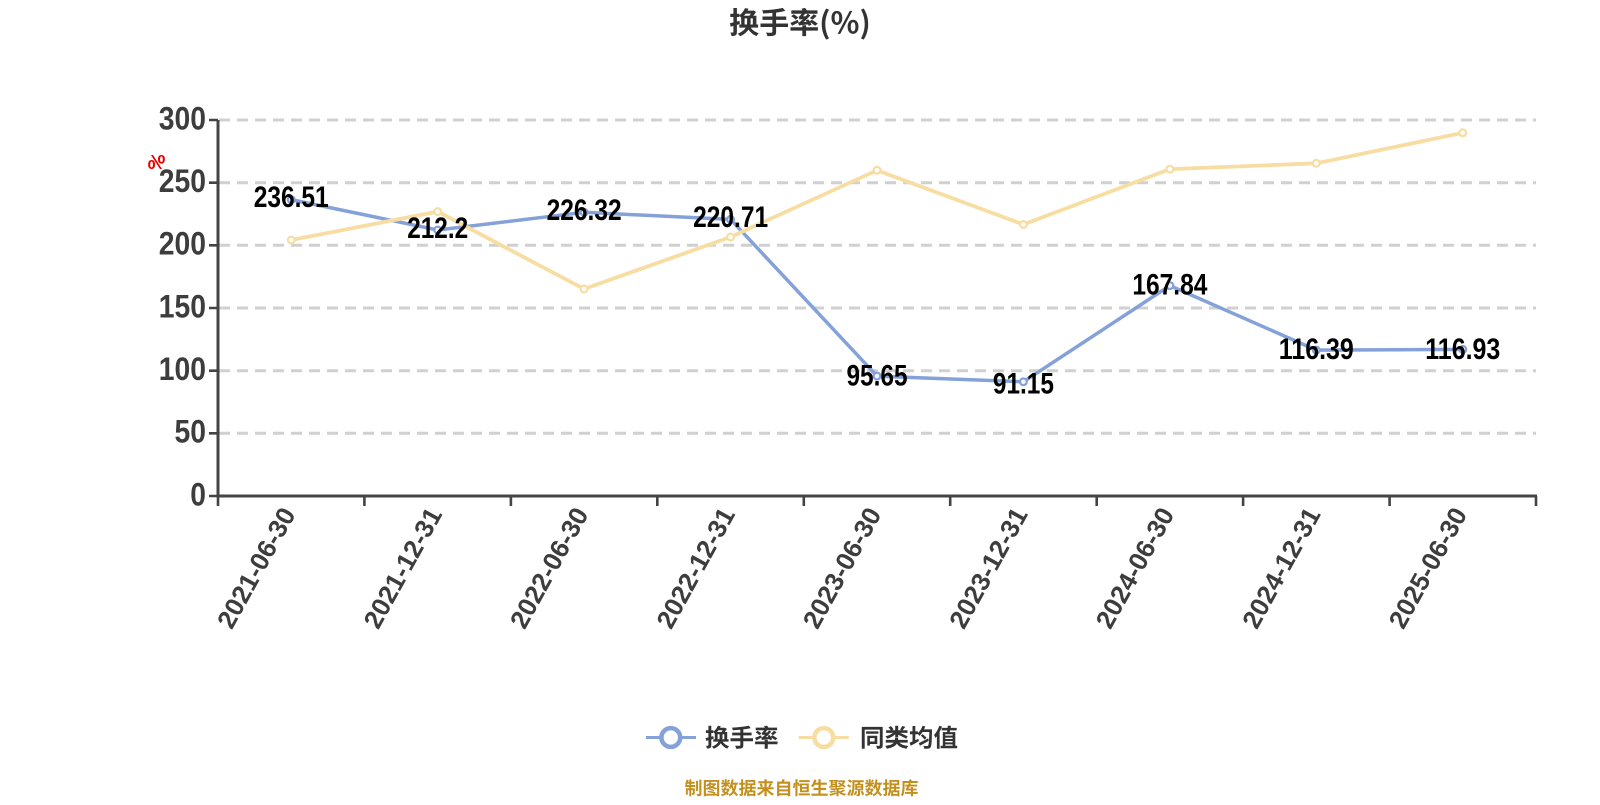 This screenshot has height=805, width=1600. Describe the element at coordinates (182, 244) in the screenshot. I see `svg-text: 200` at that location.